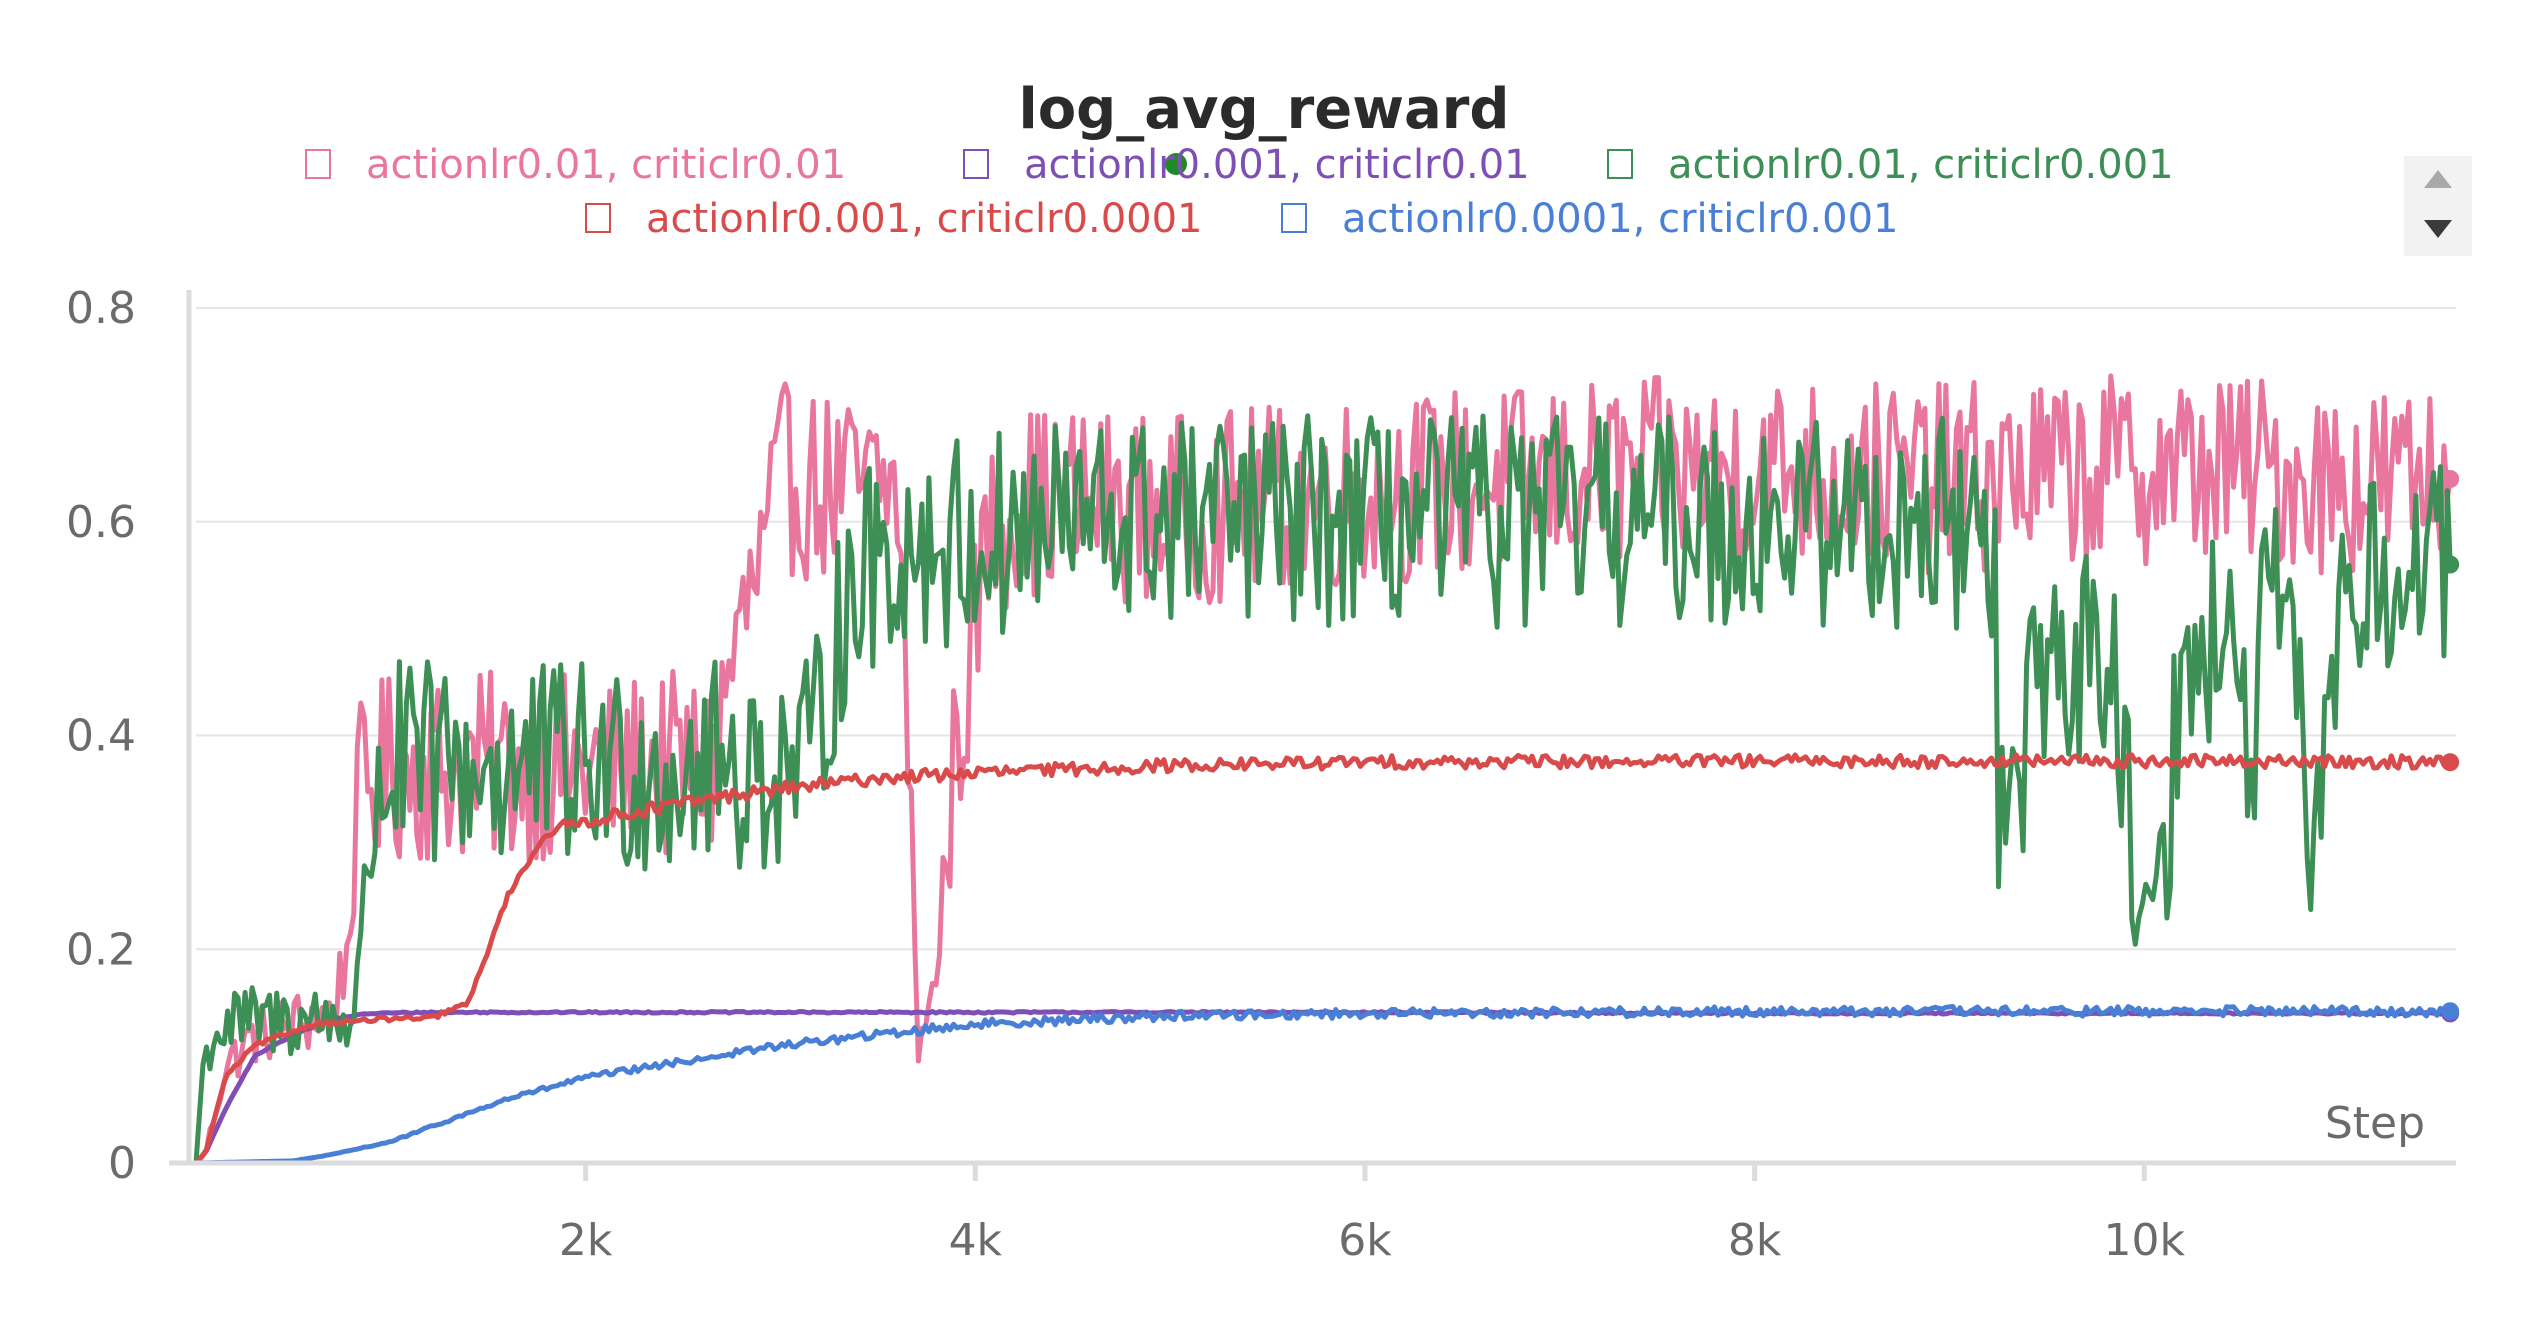 Image resolution: width=2528 pixels, height=1328 pixels. I want to click on x-tick-label: 4k, so click(976, 1240).